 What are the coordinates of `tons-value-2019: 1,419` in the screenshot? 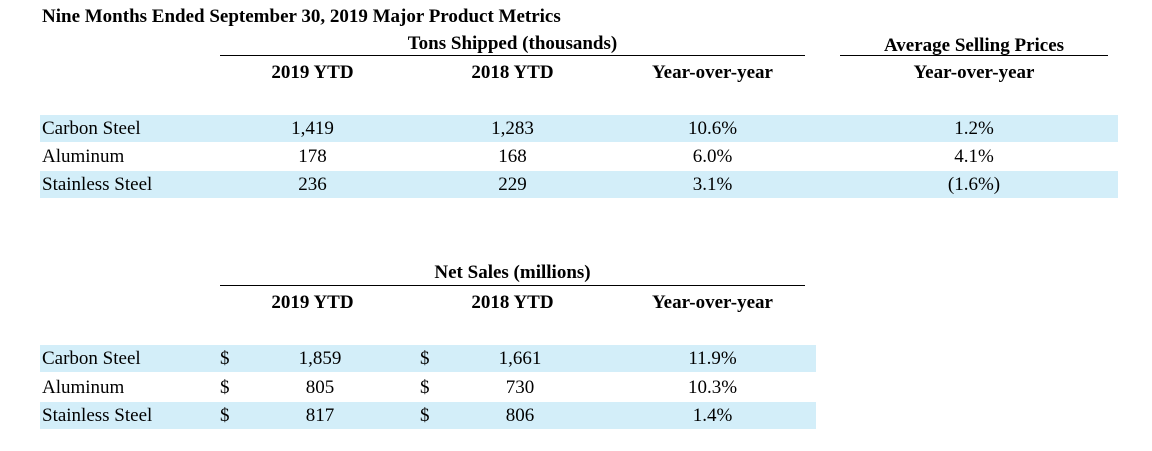 It's located at (312, 128).